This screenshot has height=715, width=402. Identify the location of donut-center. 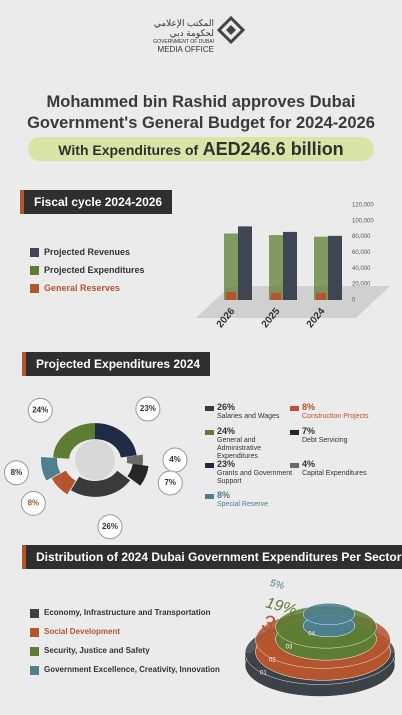
(95, 460).